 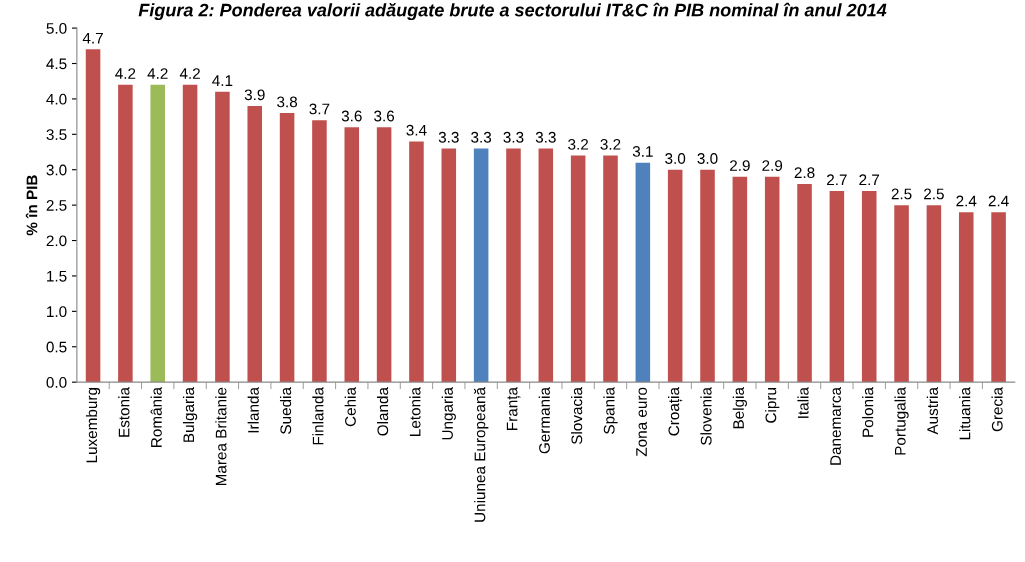 I want to click on x-tick-label: Irlanda, so click(x=253, y=410).